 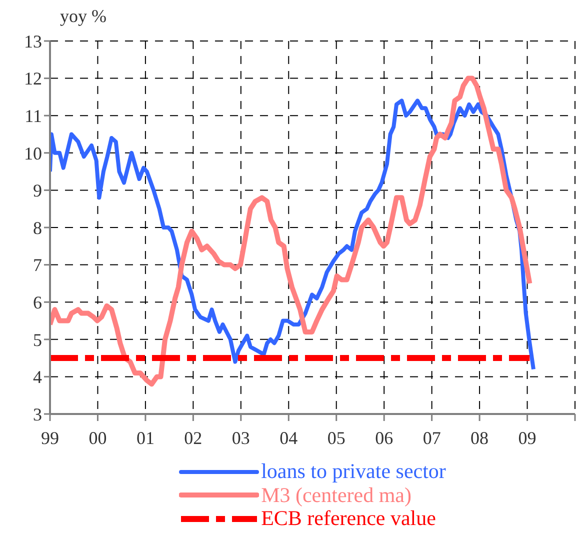 I want to click on y-tick-label: 4, so click(x=37, y=377).